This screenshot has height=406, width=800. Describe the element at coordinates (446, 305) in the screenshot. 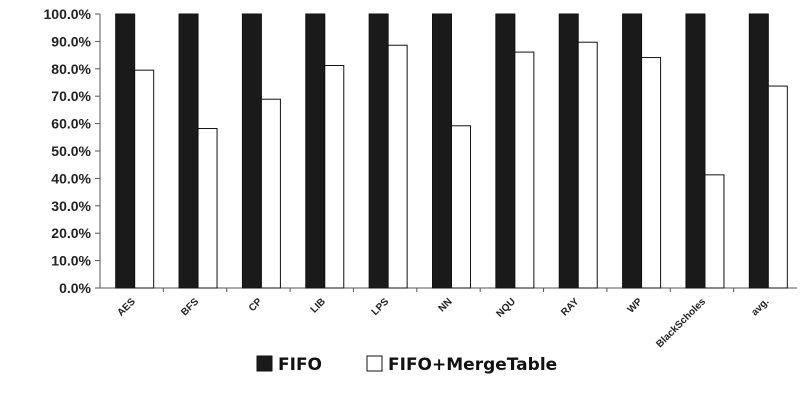

I see `x-category-label: NN` at that location.